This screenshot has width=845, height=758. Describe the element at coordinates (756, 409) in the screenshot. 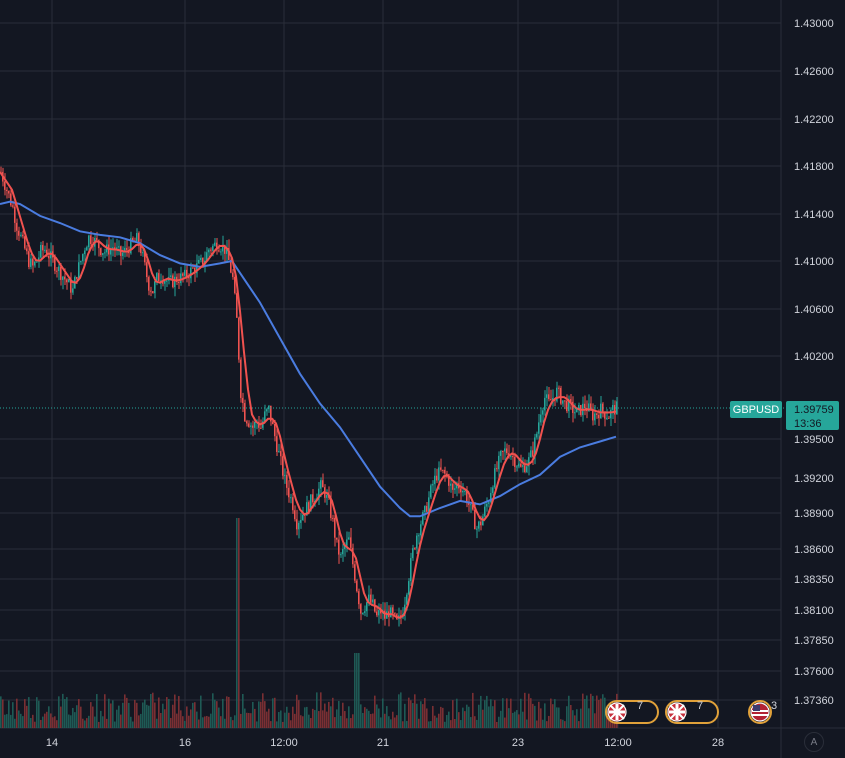

I see `symbol-badge: GBPUSD` at that location.